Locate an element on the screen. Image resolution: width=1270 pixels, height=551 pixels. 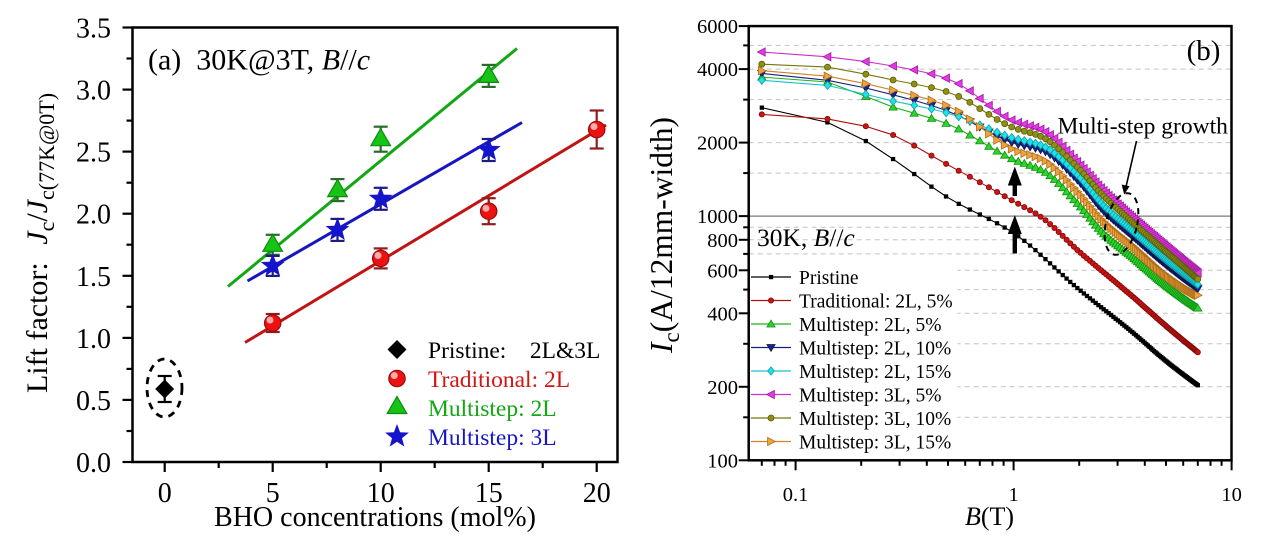
svg-text: 200 is located at coordinates (722, 388).